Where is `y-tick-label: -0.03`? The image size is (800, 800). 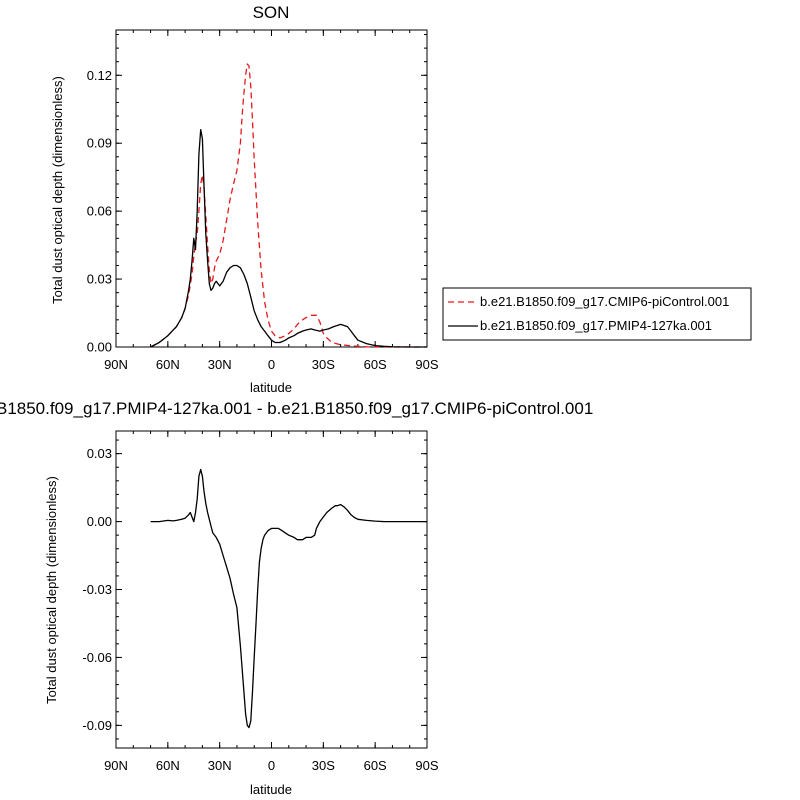
y-tick-label: -0.03 is located at coordinates (97, 589).